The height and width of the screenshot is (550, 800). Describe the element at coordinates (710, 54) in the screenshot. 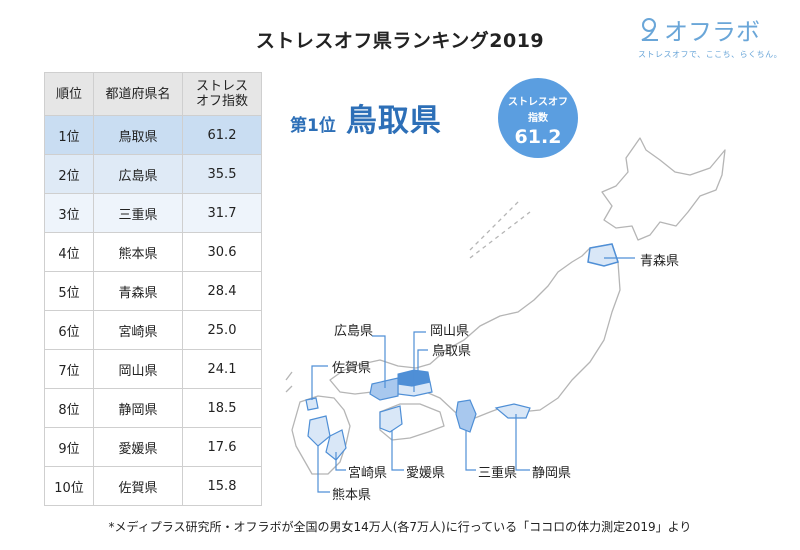

I see `logo-tagline: ストレスオフで、ここち、らくちん。` at that location.